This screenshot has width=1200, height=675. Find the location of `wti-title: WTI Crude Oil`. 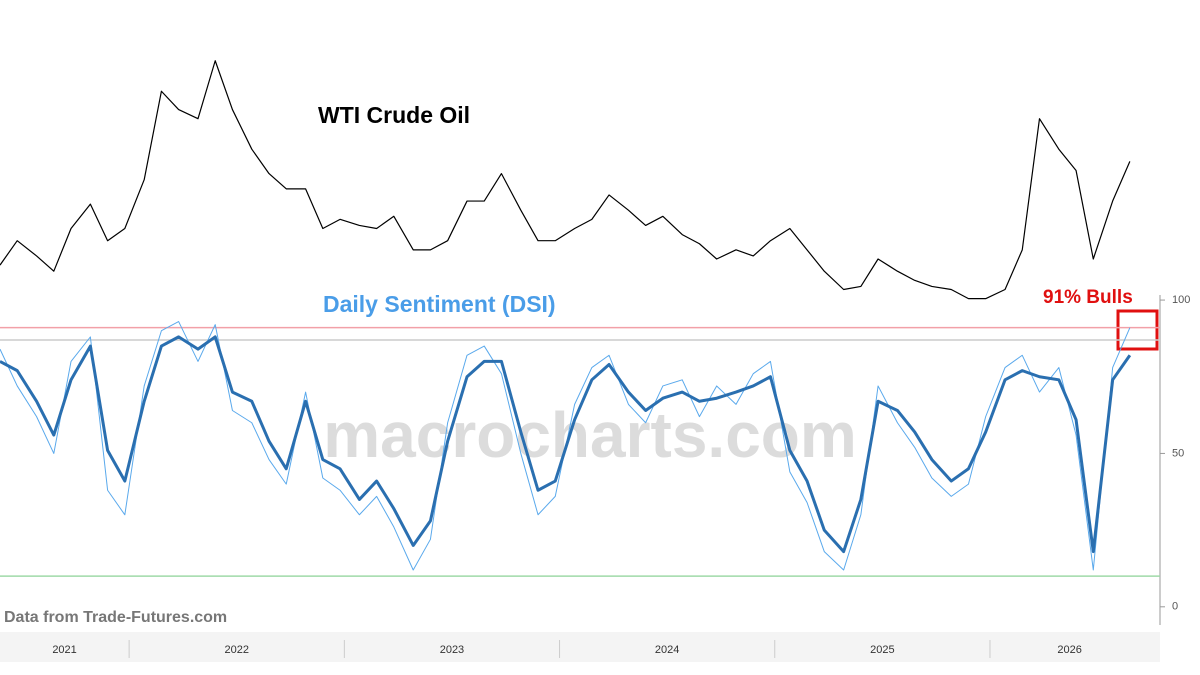

wti-title: WTI Crude Oil is located at coordinates (394, 115).